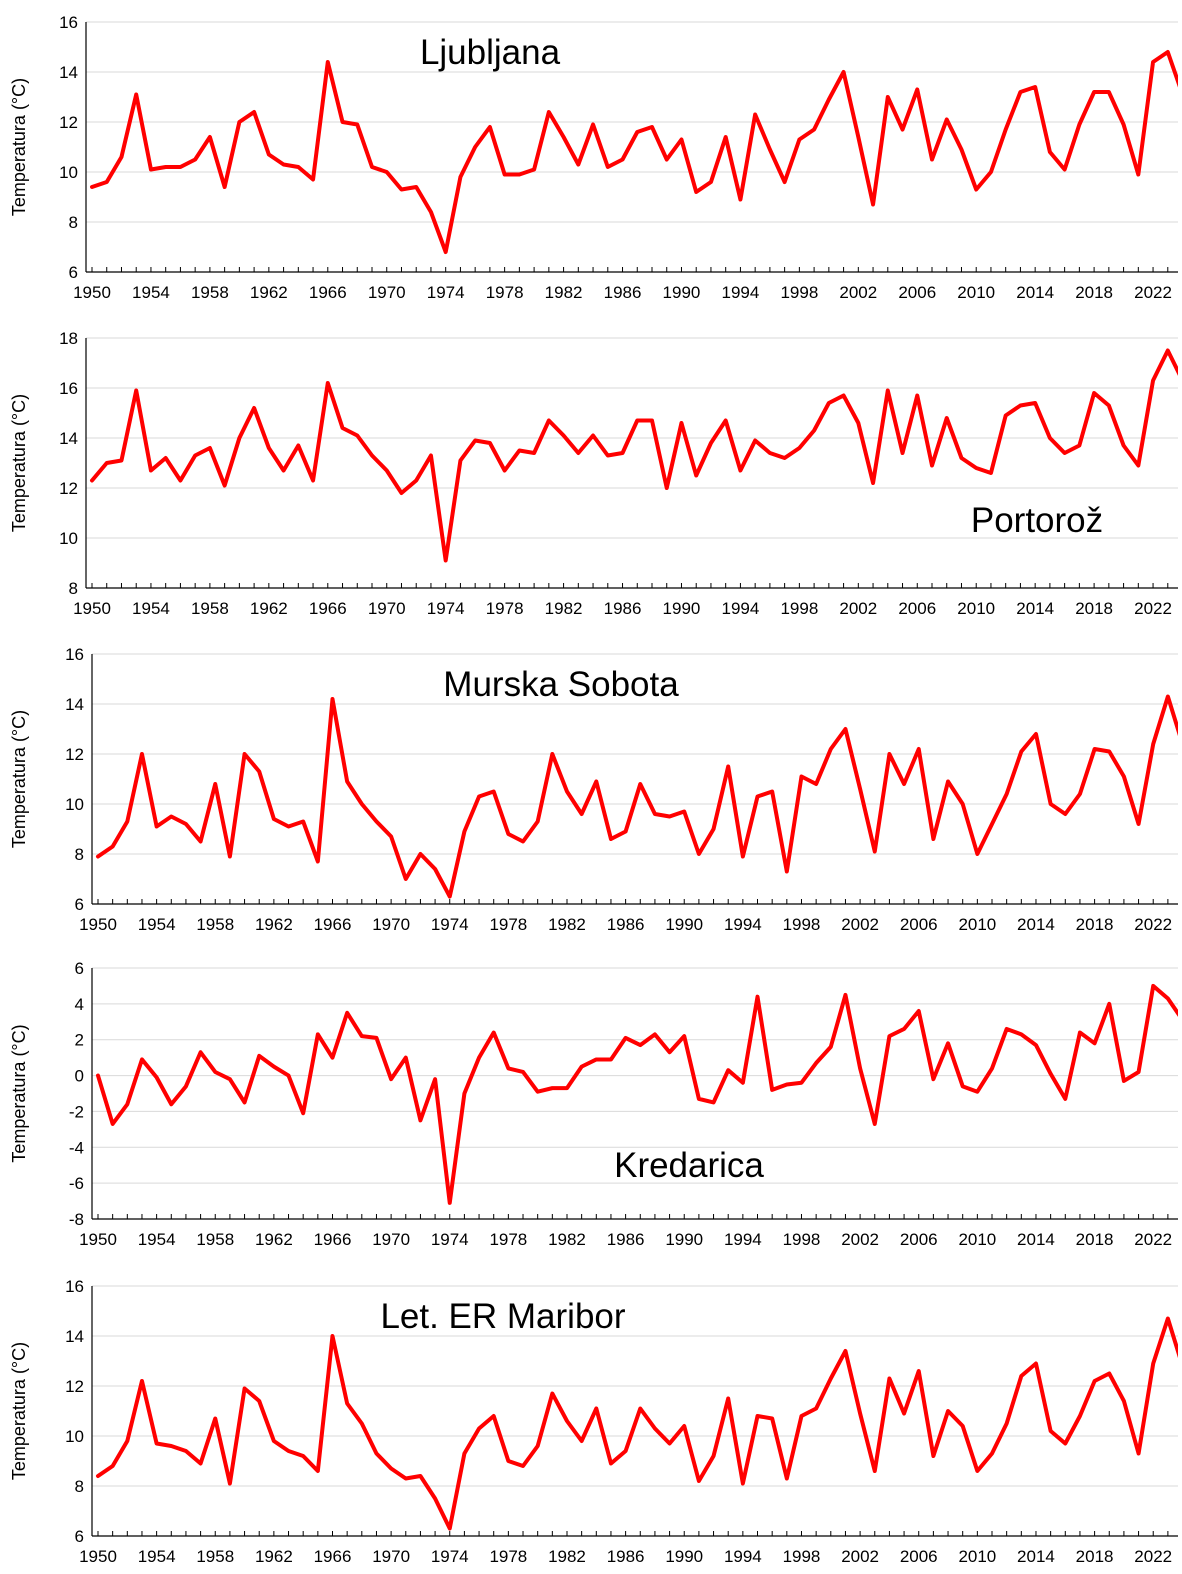  I want to click on station-title: Let. ER Maribor, so click(502, 1316).